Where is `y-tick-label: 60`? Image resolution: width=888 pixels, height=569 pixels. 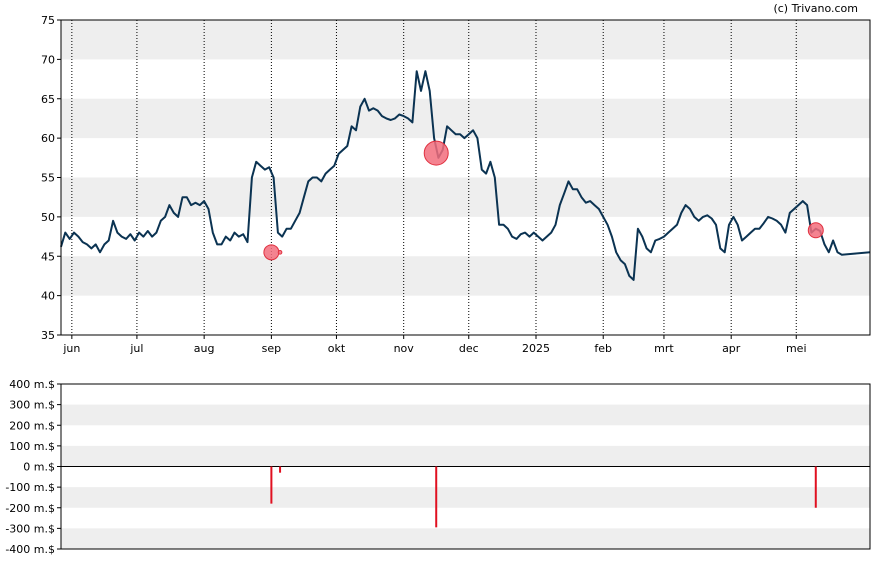 y-tick-label: 60 is located at coordinates (48, 138).